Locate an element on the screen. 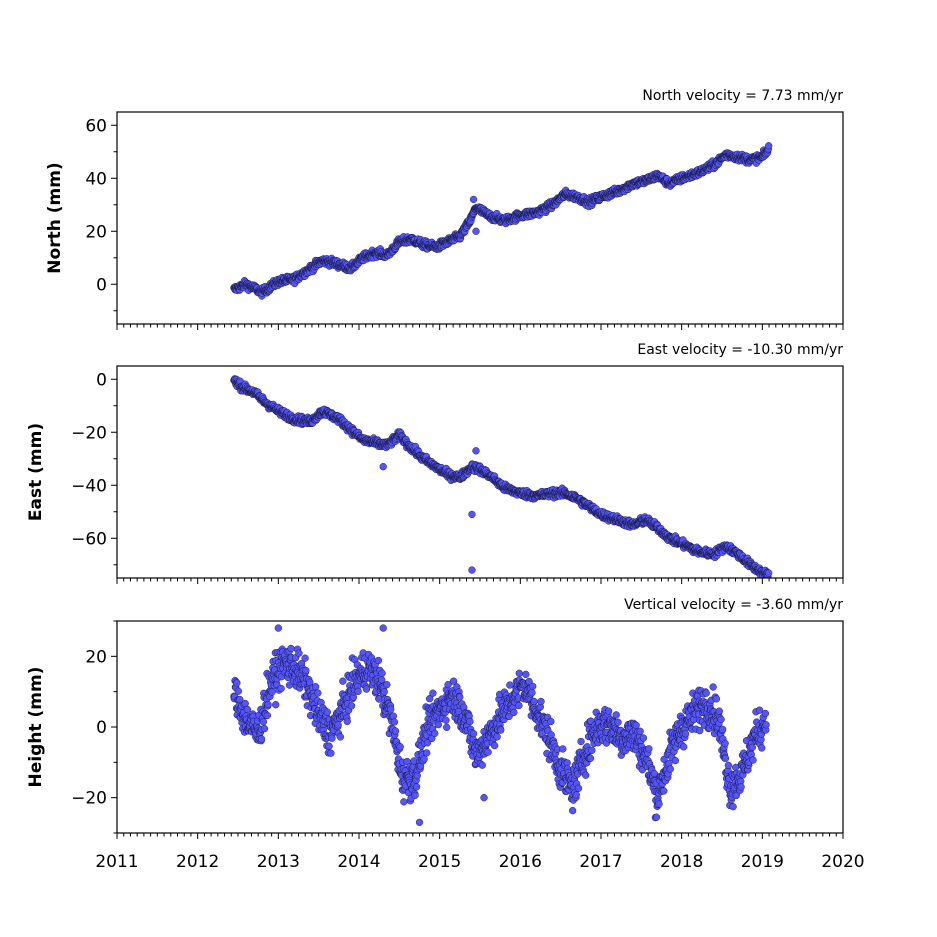 Image resolution: width=937 pixels, height=937 pixels. y-axis-title: Height (mm) is located at coordinates (36, 727).